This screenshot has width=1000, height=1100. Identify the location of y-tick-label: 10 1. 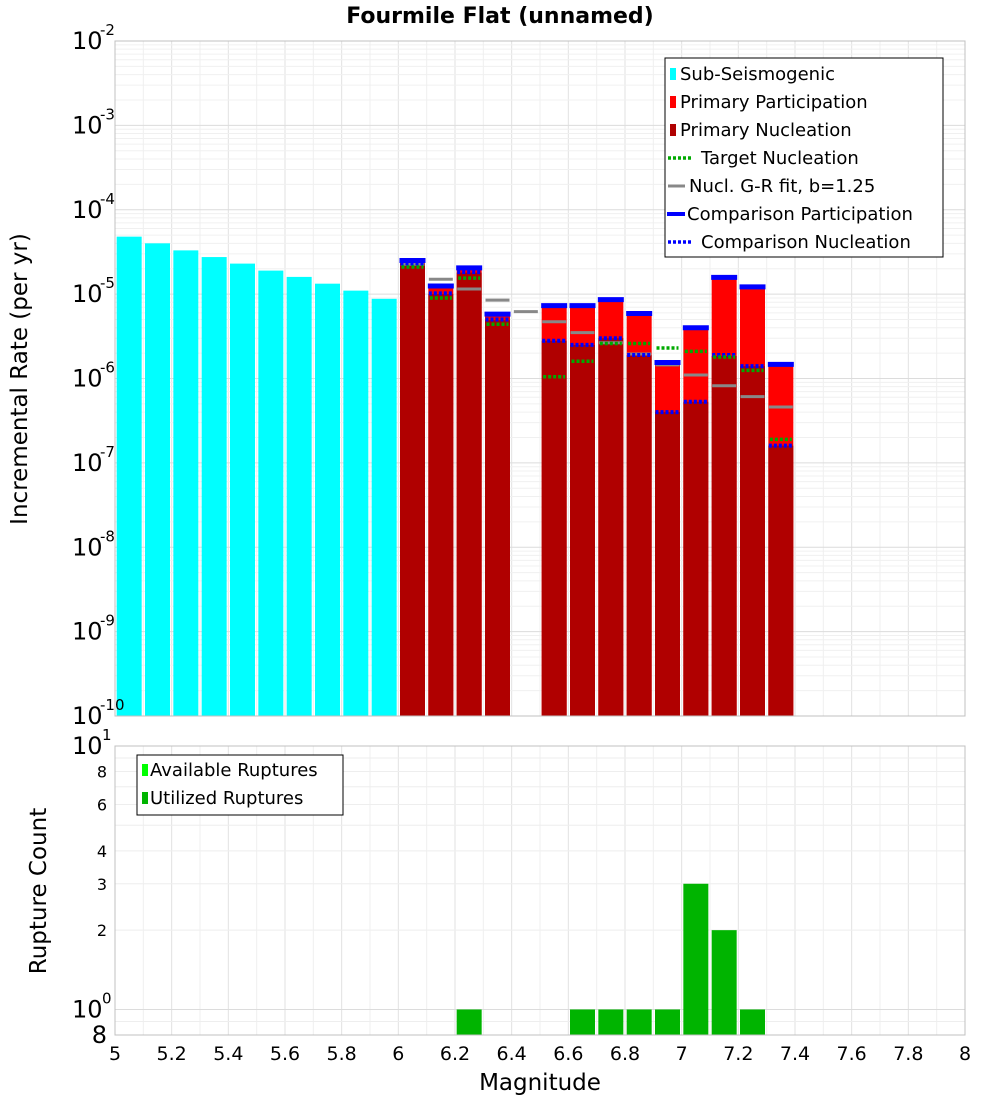
(92, 743).